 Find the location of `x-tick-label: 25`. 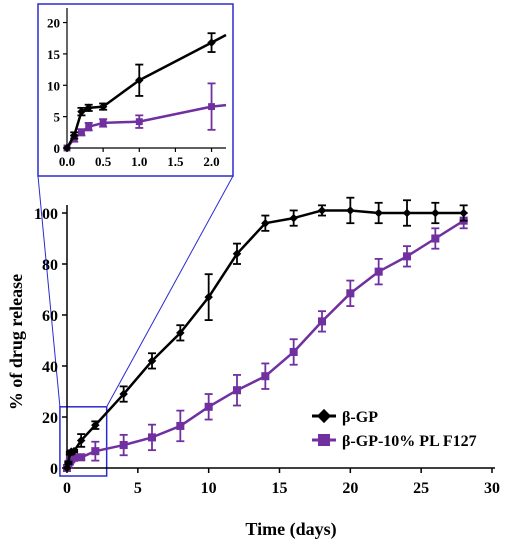

x-tick-label: 25 is located at coordinates (421, 488).